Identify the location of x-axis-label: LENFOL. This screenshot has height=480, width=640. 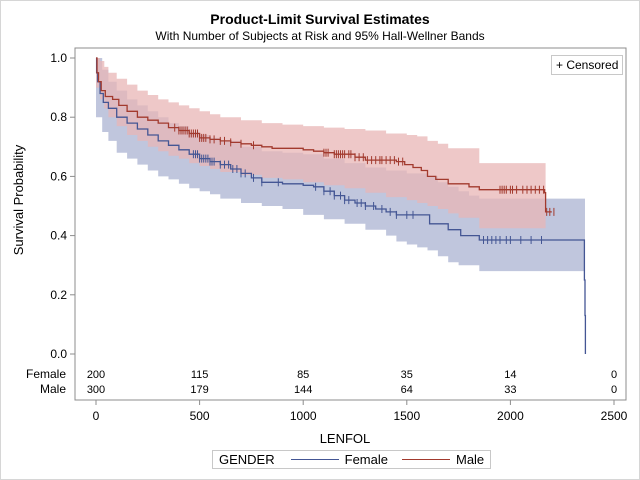
(345, 438).